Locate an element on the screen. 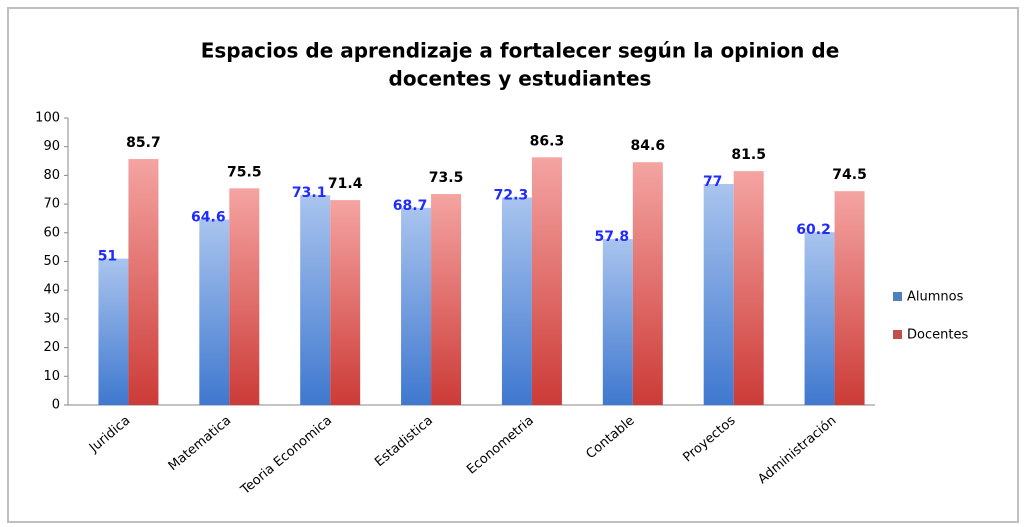 This screenshot has height=527, width=1026. value-label: 85.7 is located at coordinates (143, 143).